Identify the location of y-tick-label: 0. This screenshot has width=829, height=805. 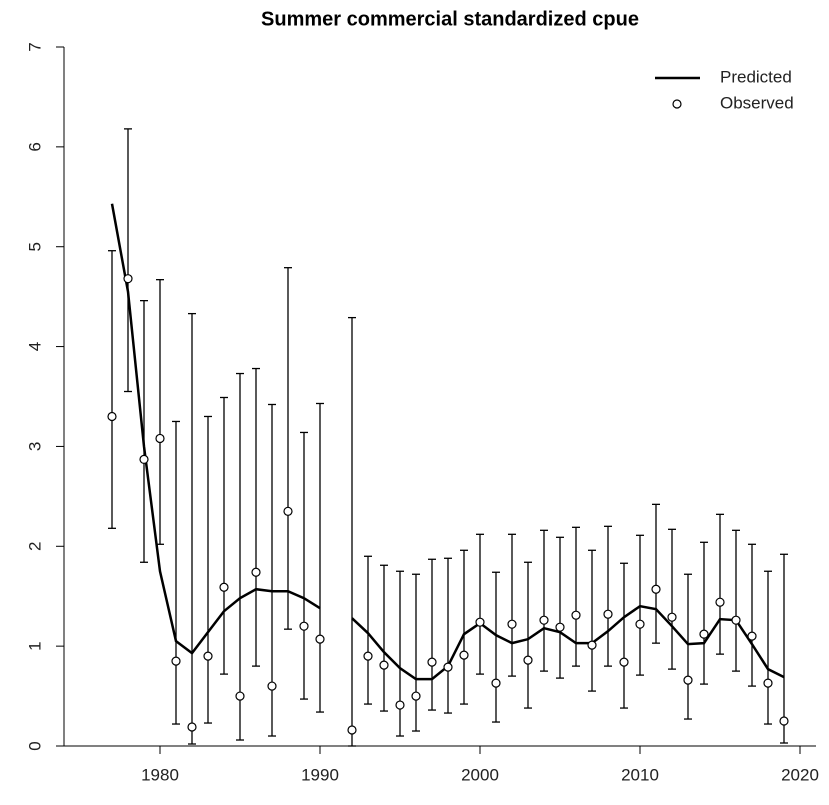
(34, 745).